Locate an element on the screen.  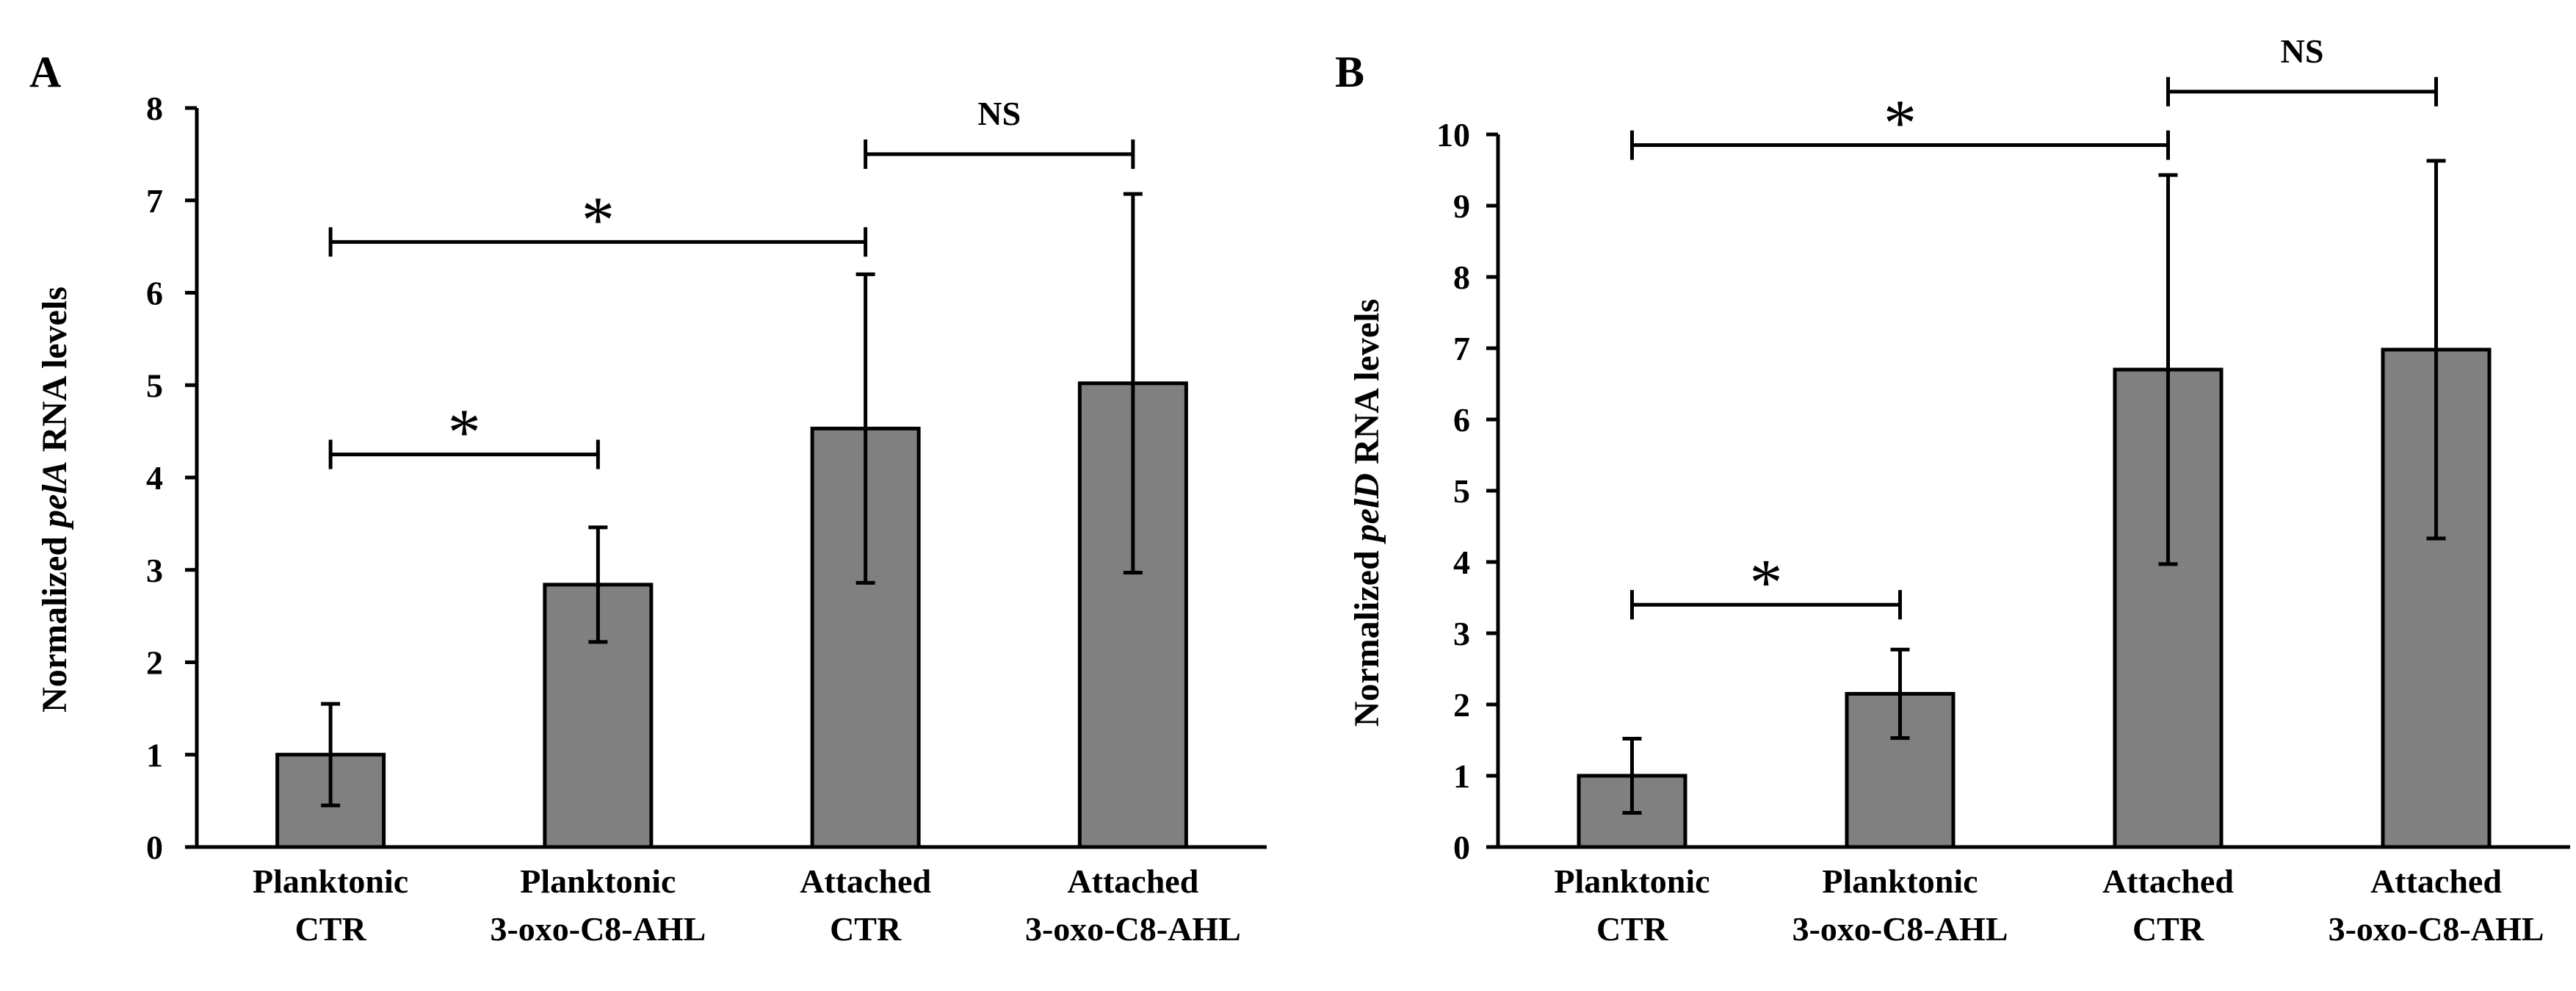
y-tick-label: 10 is located at coordinates (1453, 135).